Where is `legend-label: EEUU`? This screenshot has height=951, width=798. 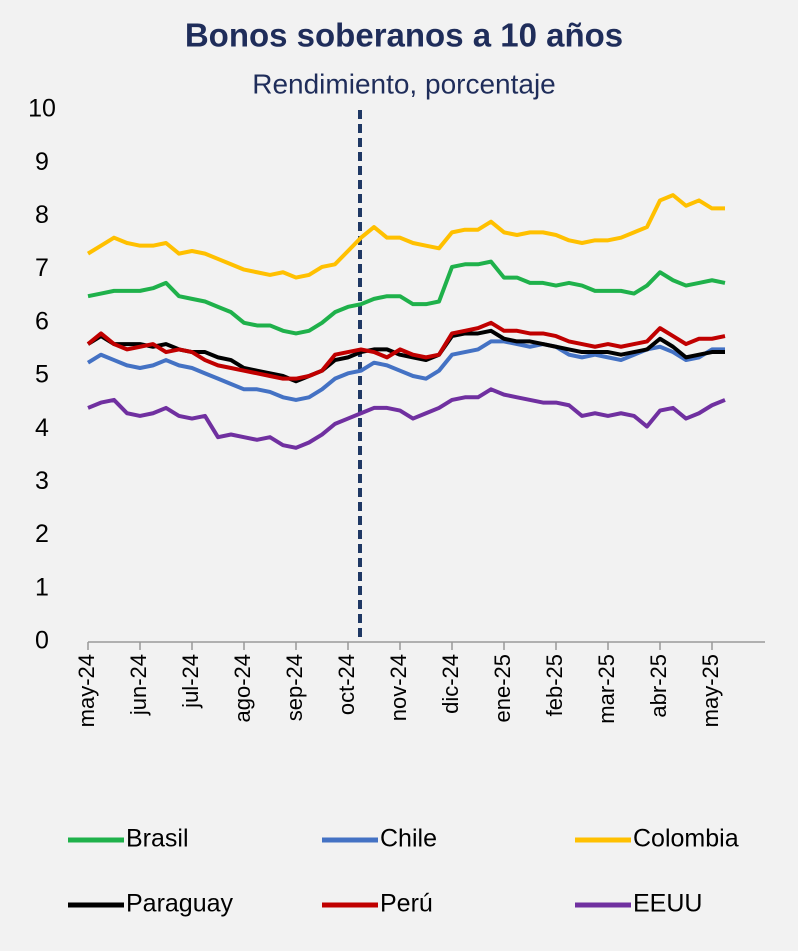 legend-label: EEUU is located at coordinates (667, 904).